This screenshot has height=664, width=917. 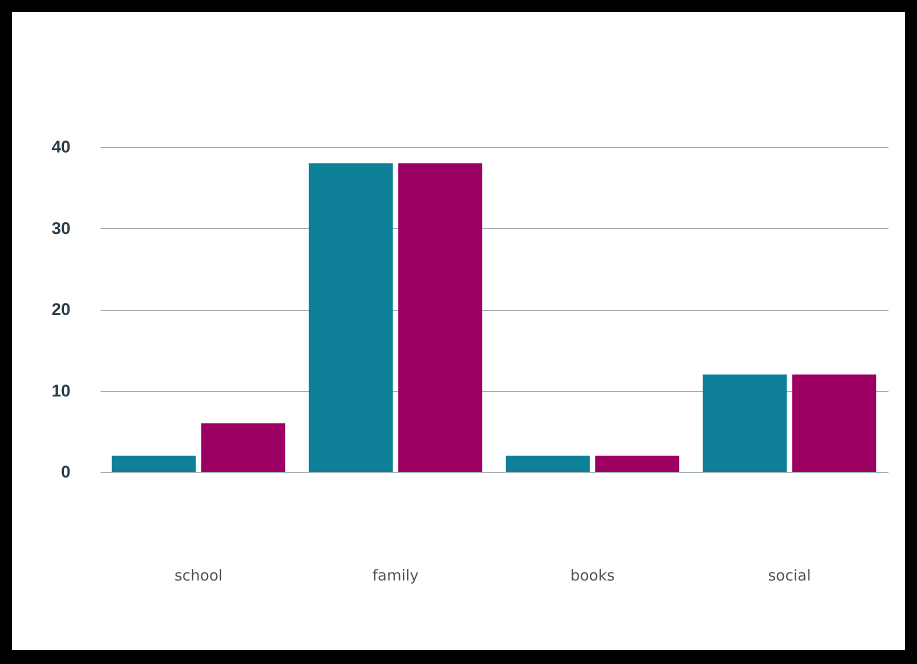 I want to click on x-tick-label: school, so click(x=198, y=575).